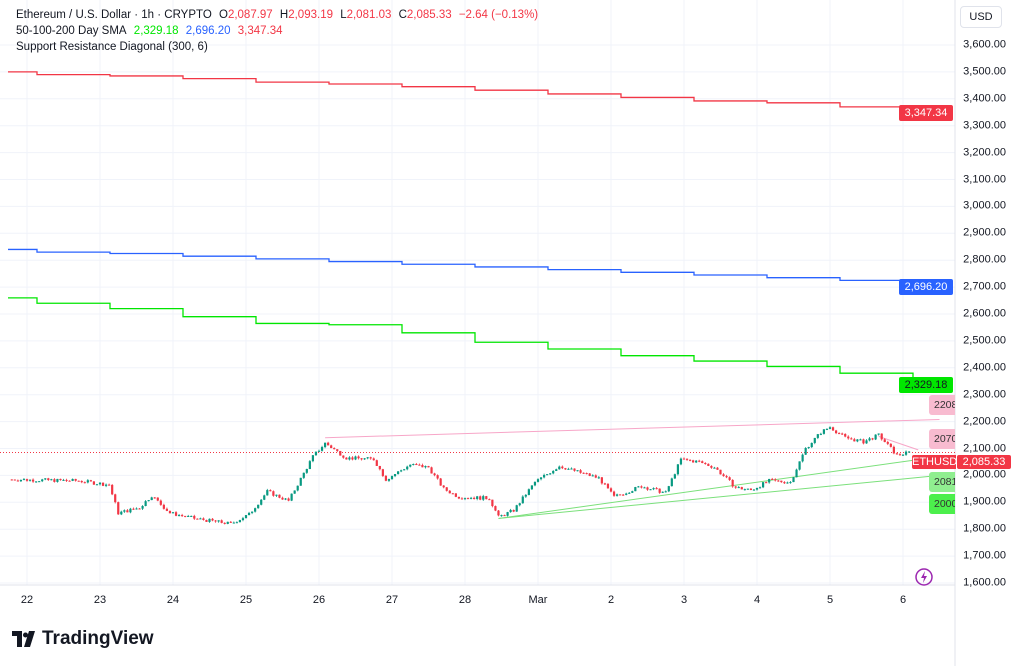 Image resolution: width=1024 pixels, height=666 pixels. What do you see at coordinates (898, 443) in the screenshot?
I see `resistance-line-short` at bounding box center [898, 443].